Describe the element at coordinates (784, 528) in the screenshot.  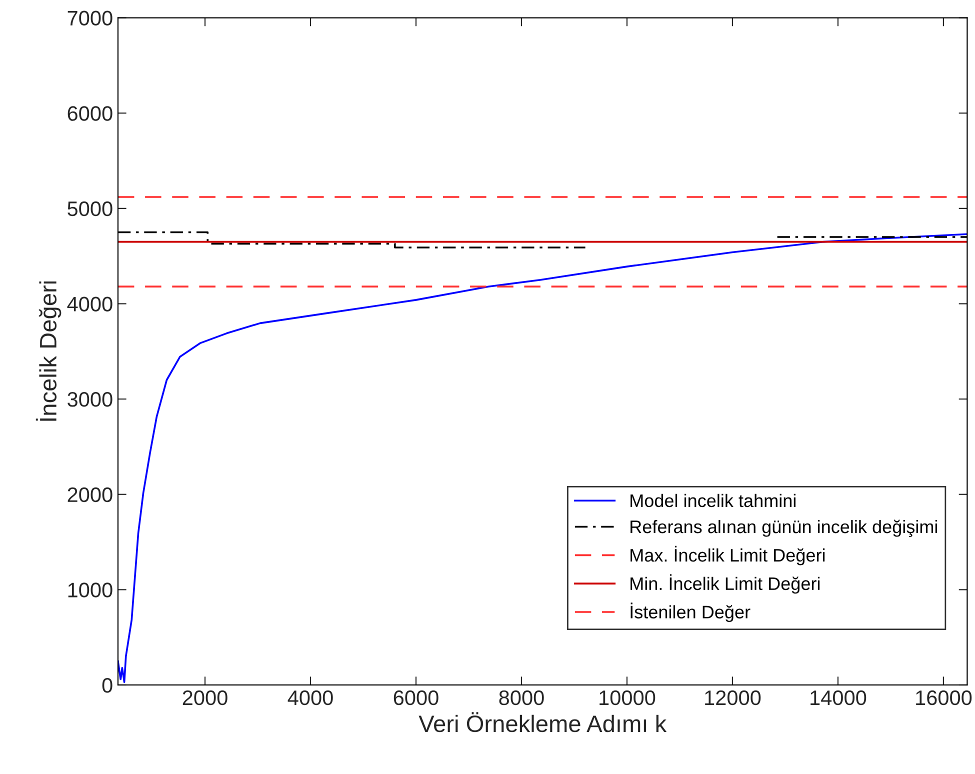
I see `legend-label: Referans alınan günün incelik değişimi` at that location.